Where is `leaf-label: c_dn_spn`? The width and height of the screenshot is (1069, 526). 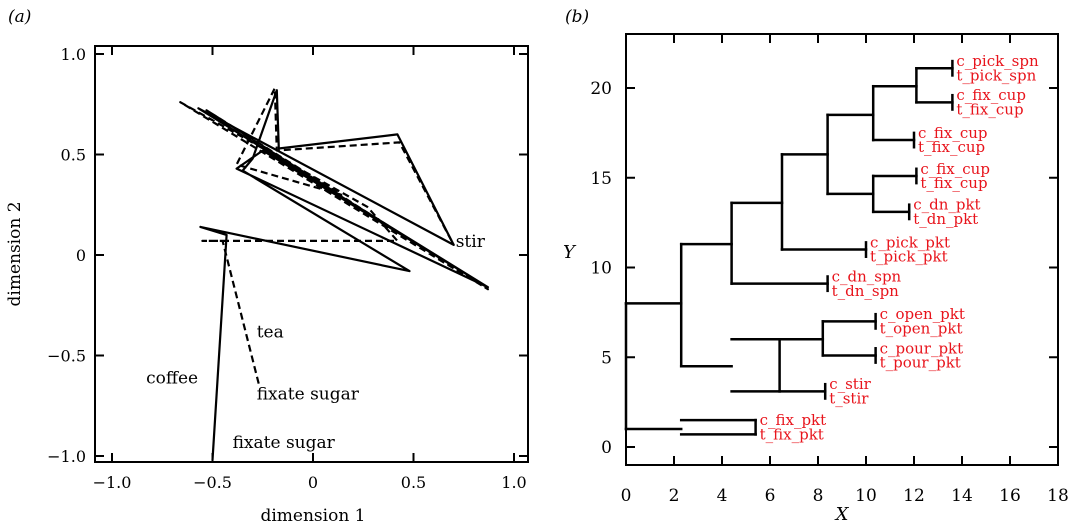
leaf-label: c_dn_spn is located at coordinates (867, 276).